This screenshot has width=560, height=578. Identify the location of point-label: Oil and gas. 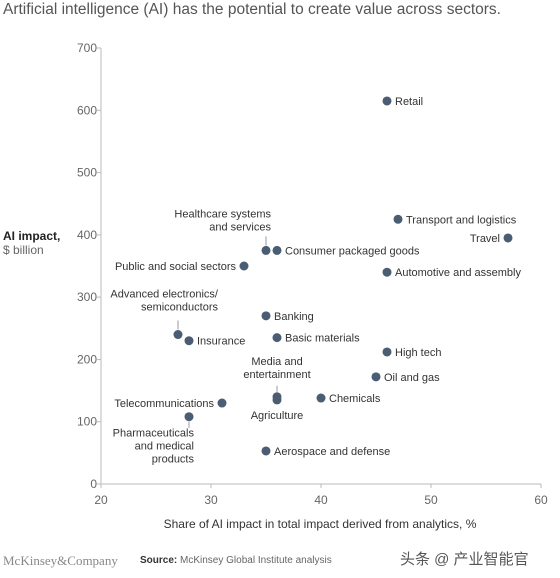
(412, 378).